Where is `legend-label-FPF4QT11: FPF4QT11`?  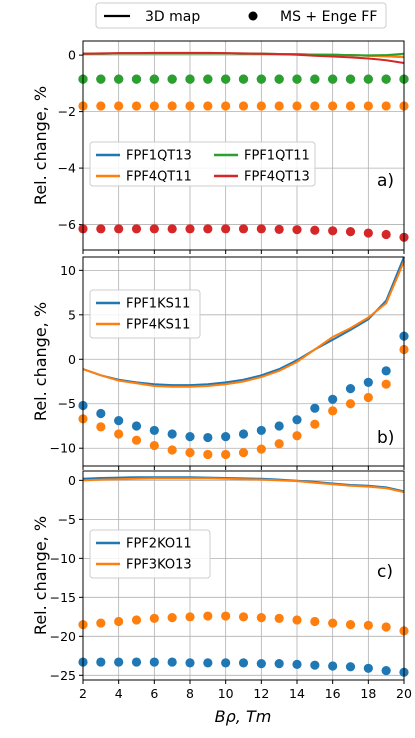 legend-label-FPF4QT11: FPF4QT11 is located at coordinates (159, 177).